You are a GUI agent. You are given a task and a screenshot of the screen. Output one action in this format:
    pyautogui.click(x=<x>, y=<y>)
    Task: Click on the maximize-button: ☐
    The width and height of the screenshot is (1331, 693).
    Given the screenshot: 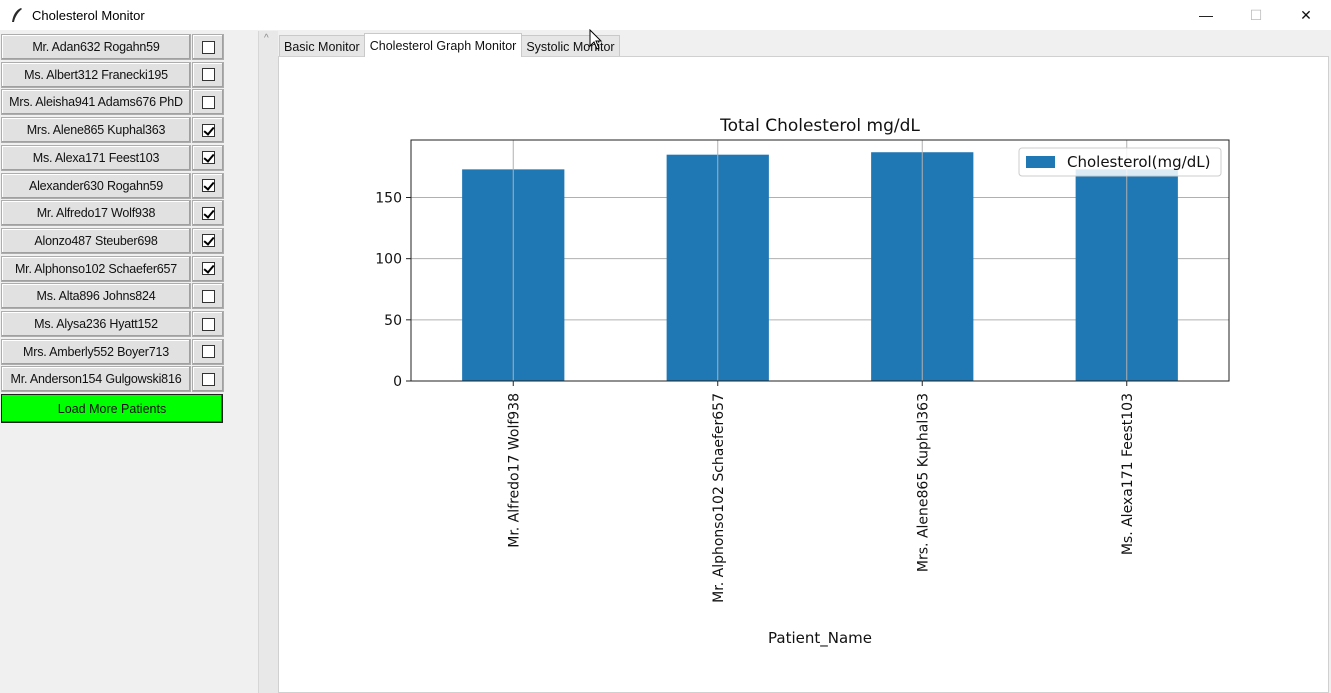 What is the action you would take?
    pyautogui.click(x=1256, y=14)
    